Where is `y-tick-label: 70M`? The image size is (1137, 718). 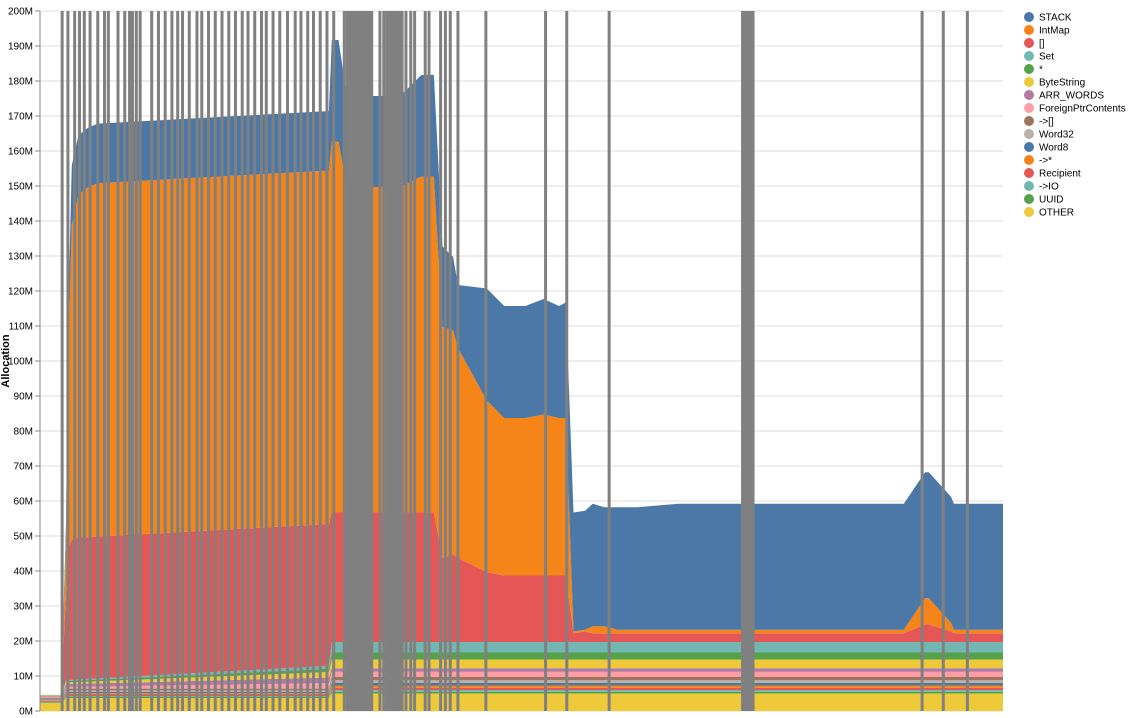
y-tick-label: 70M is located at coordinates (23, 467).